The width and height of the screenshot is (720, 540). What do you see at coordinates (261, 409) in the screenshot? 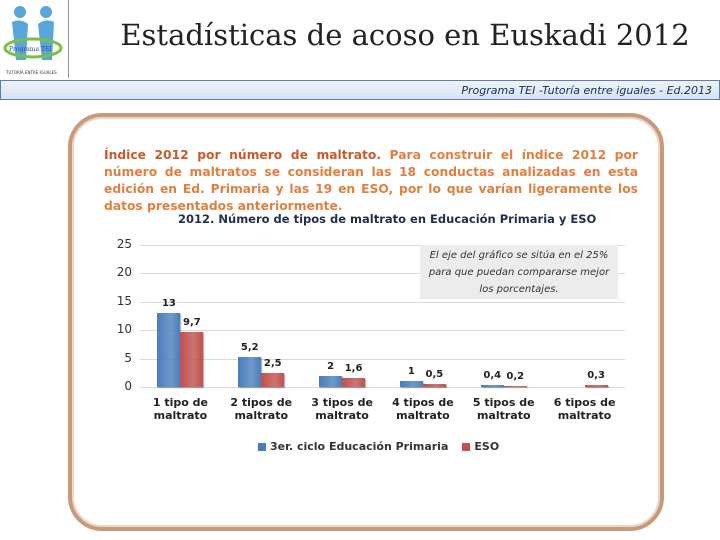
I see `x-tick-label: 2 tipos de maltrato` at bounding box center [261, 409].